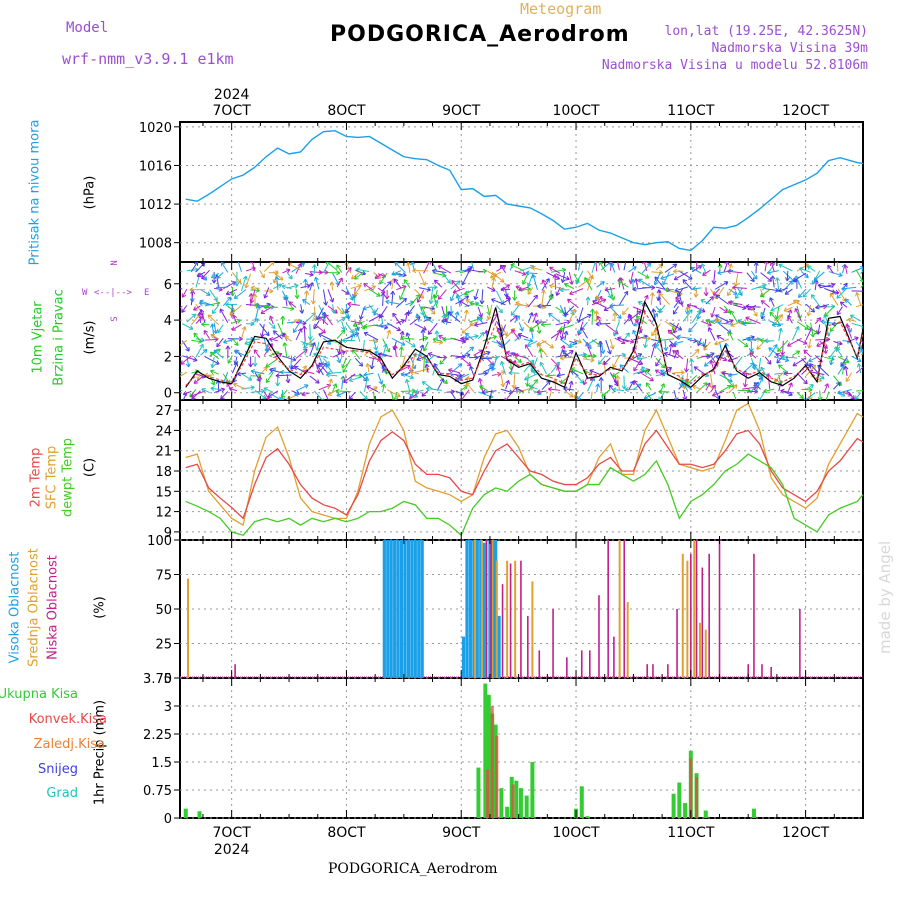  Describe the element at coordinates (766, 31) in the screenshot. I see `lonlat: lon,lat (19.25E, 42.3625N)` at that location.